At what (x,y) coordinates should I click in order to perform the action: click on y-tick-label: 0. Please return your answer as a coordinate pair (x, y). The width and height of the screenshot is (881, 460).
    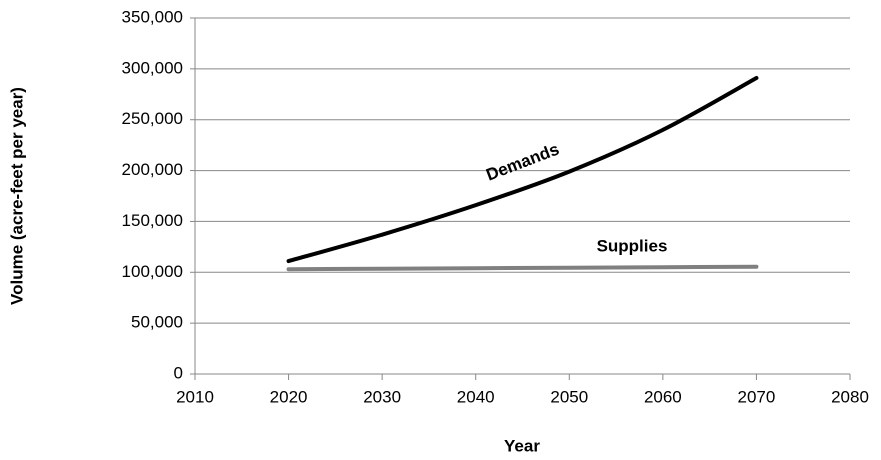
    Looking at the image, I should click on (178, 372).